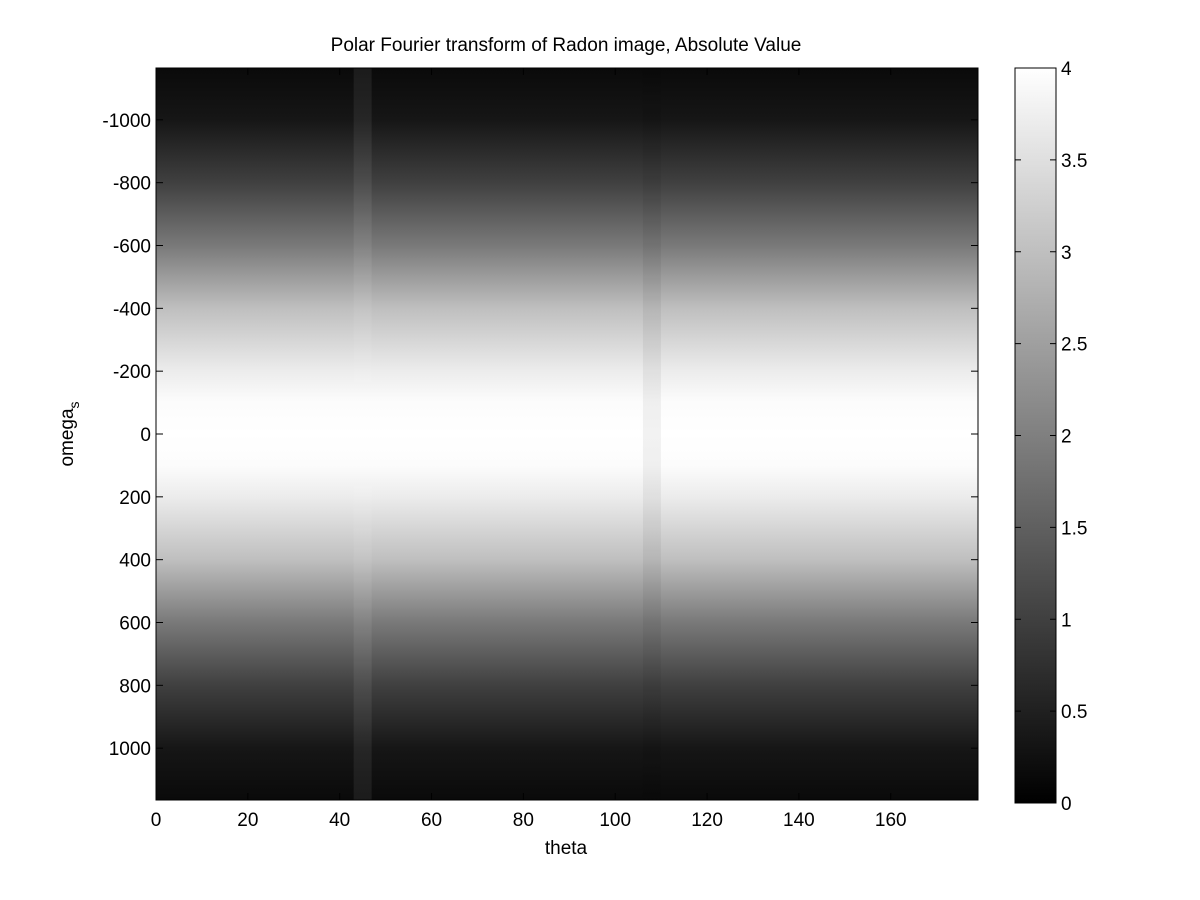  Describe the element at coordinates (145, 435) in the screenshot. I see `y-tick-label: 0` at that location.